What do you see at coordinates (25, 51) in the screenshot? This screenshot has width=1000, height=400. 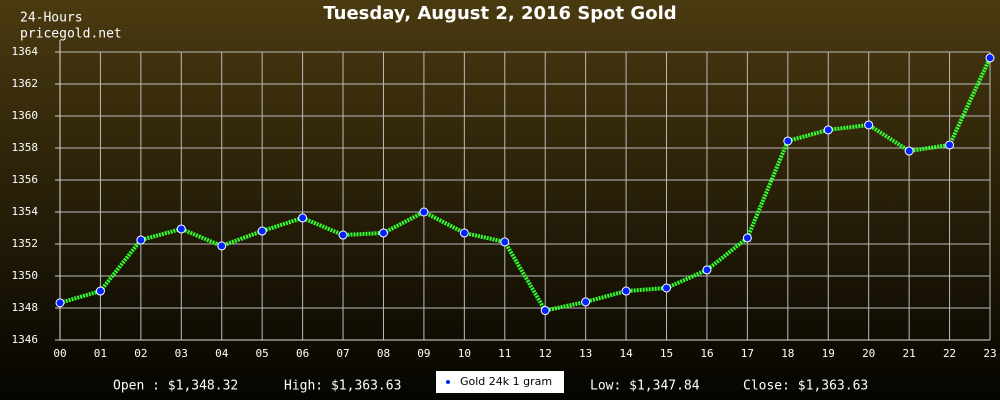 I see `y-tick-label: 1364` at bounding box center [25, 51].